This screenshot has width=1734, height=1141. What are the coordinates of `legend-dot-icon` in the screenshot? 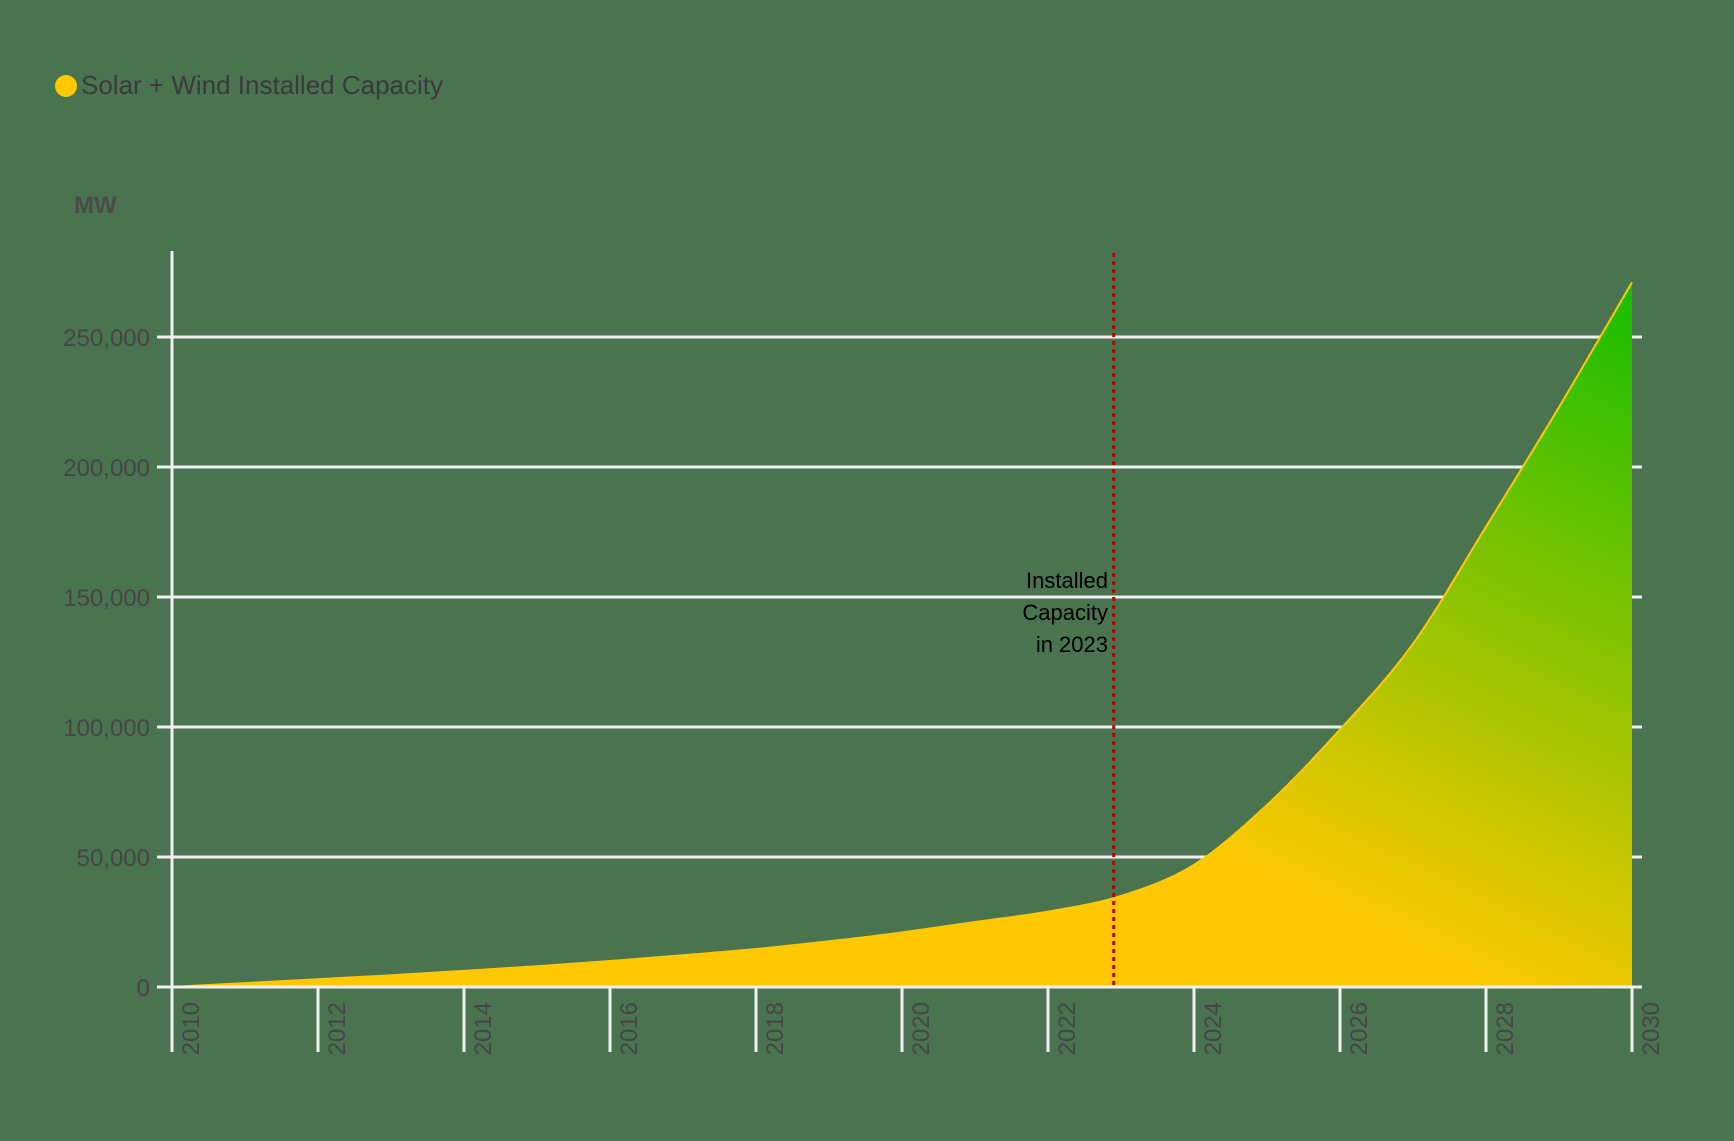 It's located at (66, 85).